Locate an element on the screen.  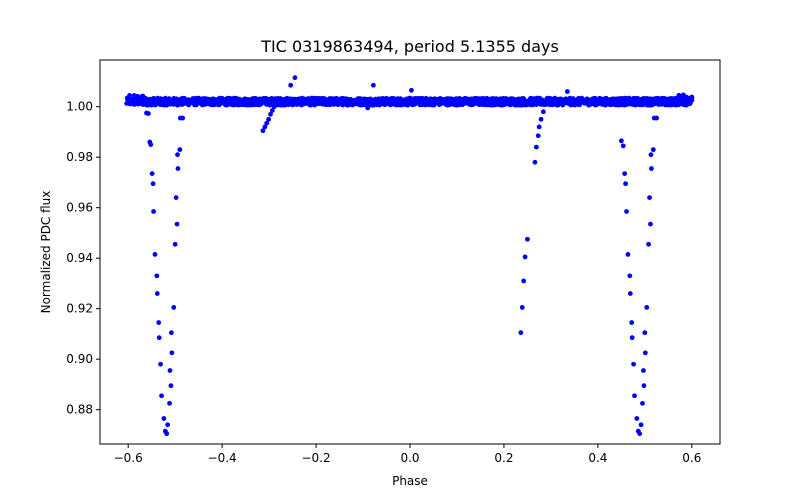
y-tick-label: 0.94 is located at coordinates (79, 258).